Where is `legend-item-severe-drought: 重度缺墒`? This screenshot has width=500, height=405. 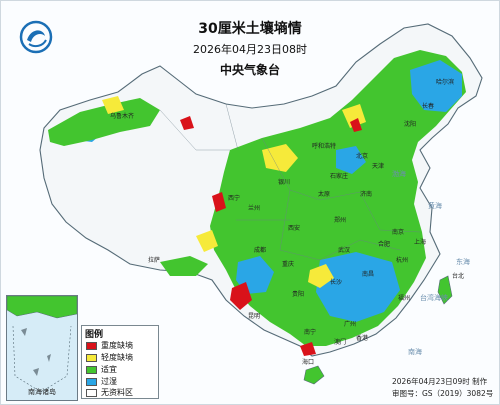 legend-item-severe-drought: 重度缺墒 is located at coordinates (109, 345).